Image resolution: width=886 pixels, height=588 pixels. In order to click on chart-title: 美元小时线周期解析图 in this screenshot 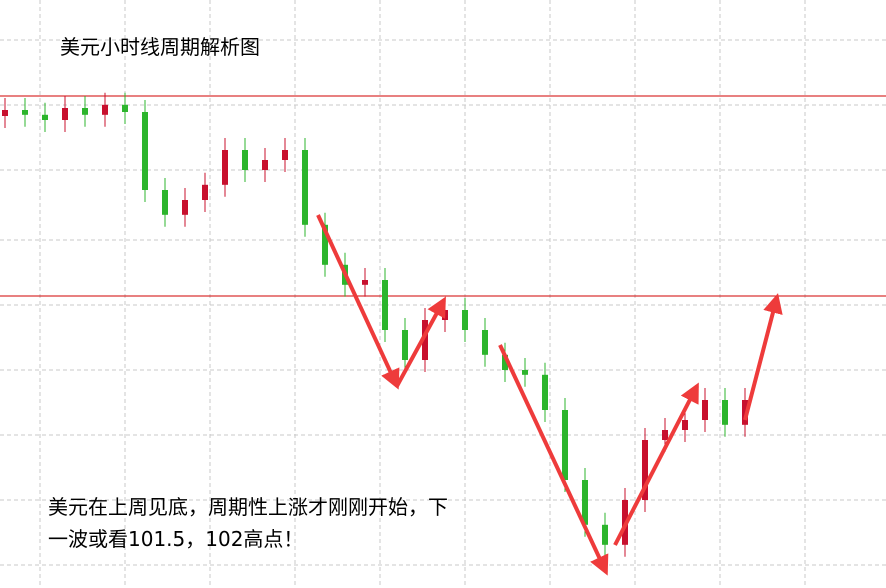, I will do `click(160, 47)`.